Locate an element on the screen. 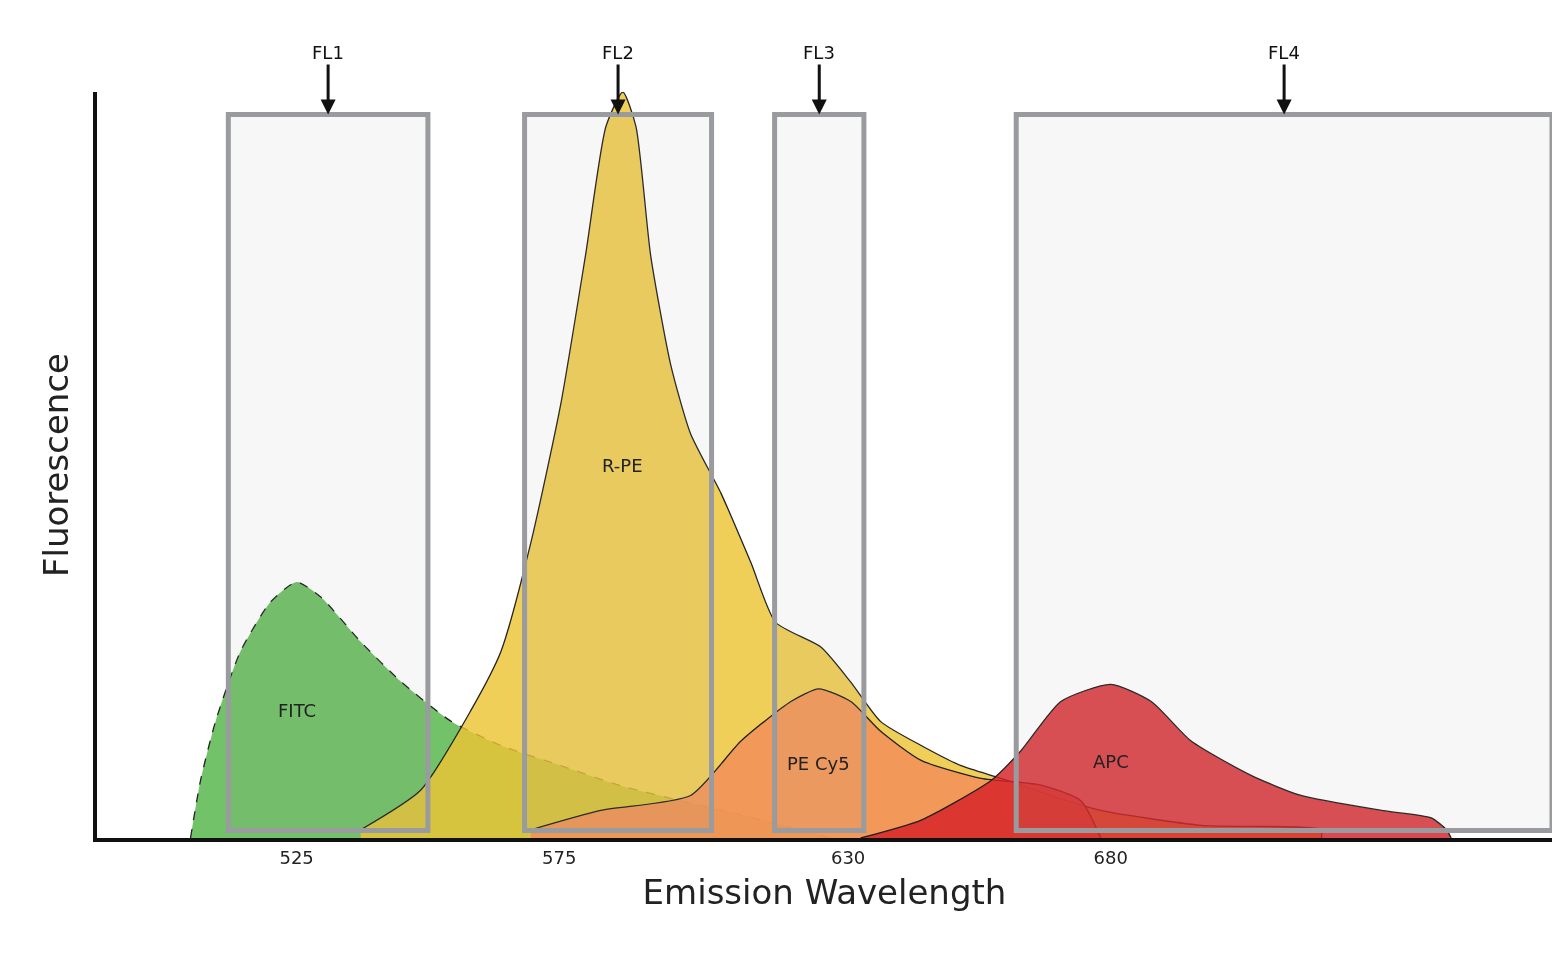 This screenshot has width=1552, height=963. band-label: FL3 is located at coordinates (819, 52).